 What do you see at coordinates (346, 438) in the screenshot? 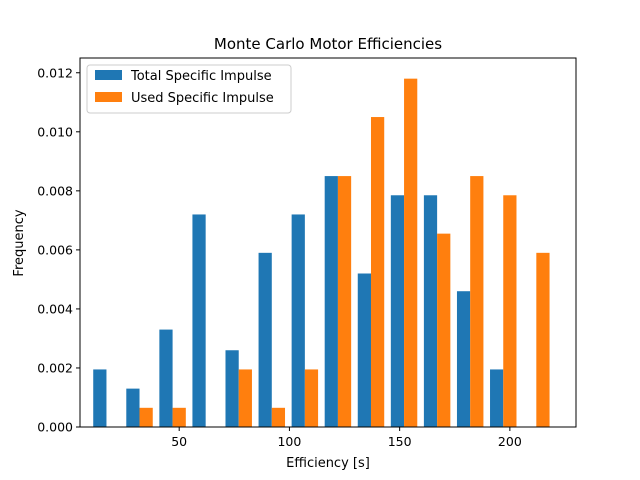
I see `x-axis: 50 100 150 200` at bounding box center [346, 438].